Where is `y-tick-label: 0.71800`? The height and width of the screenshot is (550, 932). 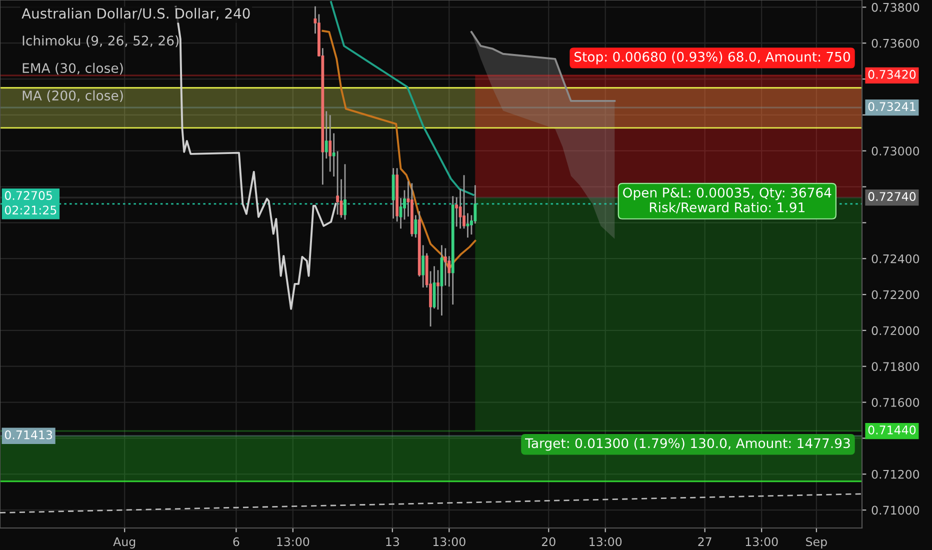
y-tick-label: 0.71800 is located at coordinates (896, 367).